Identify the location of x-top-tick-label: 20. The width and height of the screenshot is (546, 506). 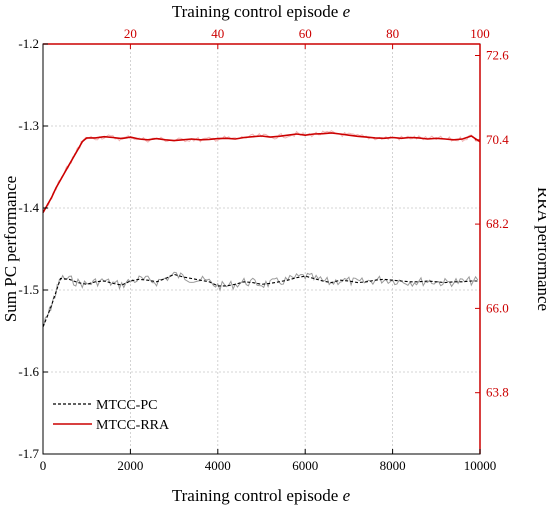
(130, 33).